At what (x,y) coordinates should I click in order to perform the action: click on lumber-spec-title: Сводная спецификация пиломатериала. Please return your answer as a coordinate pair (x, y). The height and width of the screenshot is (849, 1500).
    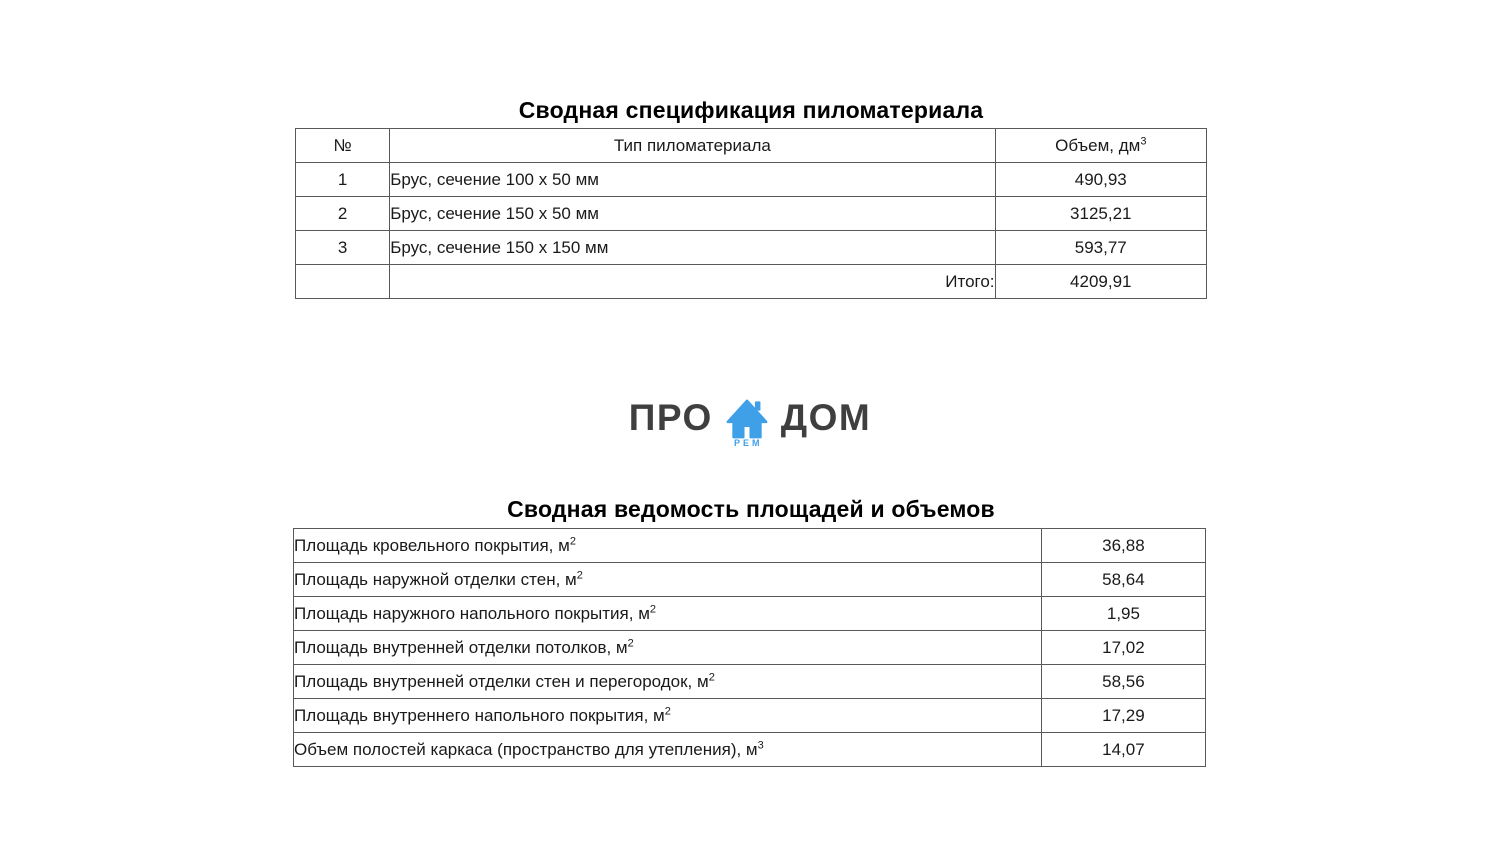
    Looking at the image, I should click on (751, 110).